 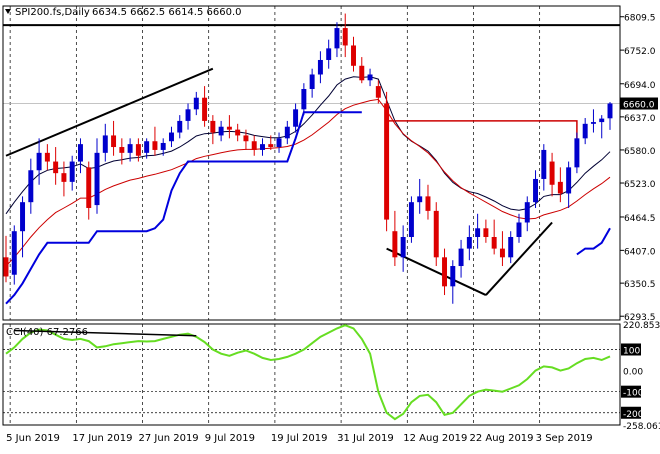 I want to click on time-tick-label: 31 Jul 2019, so click(x=365, y=438).